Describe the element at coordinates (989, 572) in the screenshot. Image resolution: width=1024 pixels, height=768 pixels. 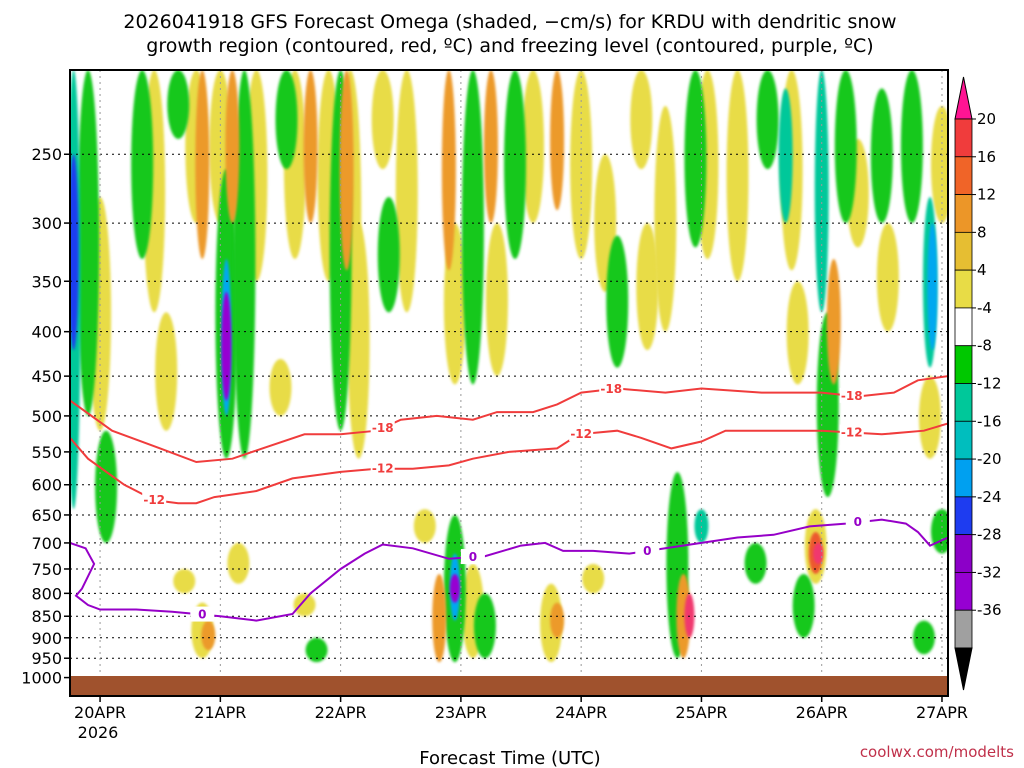
I see `colorbar-label-12: -32` at that location.